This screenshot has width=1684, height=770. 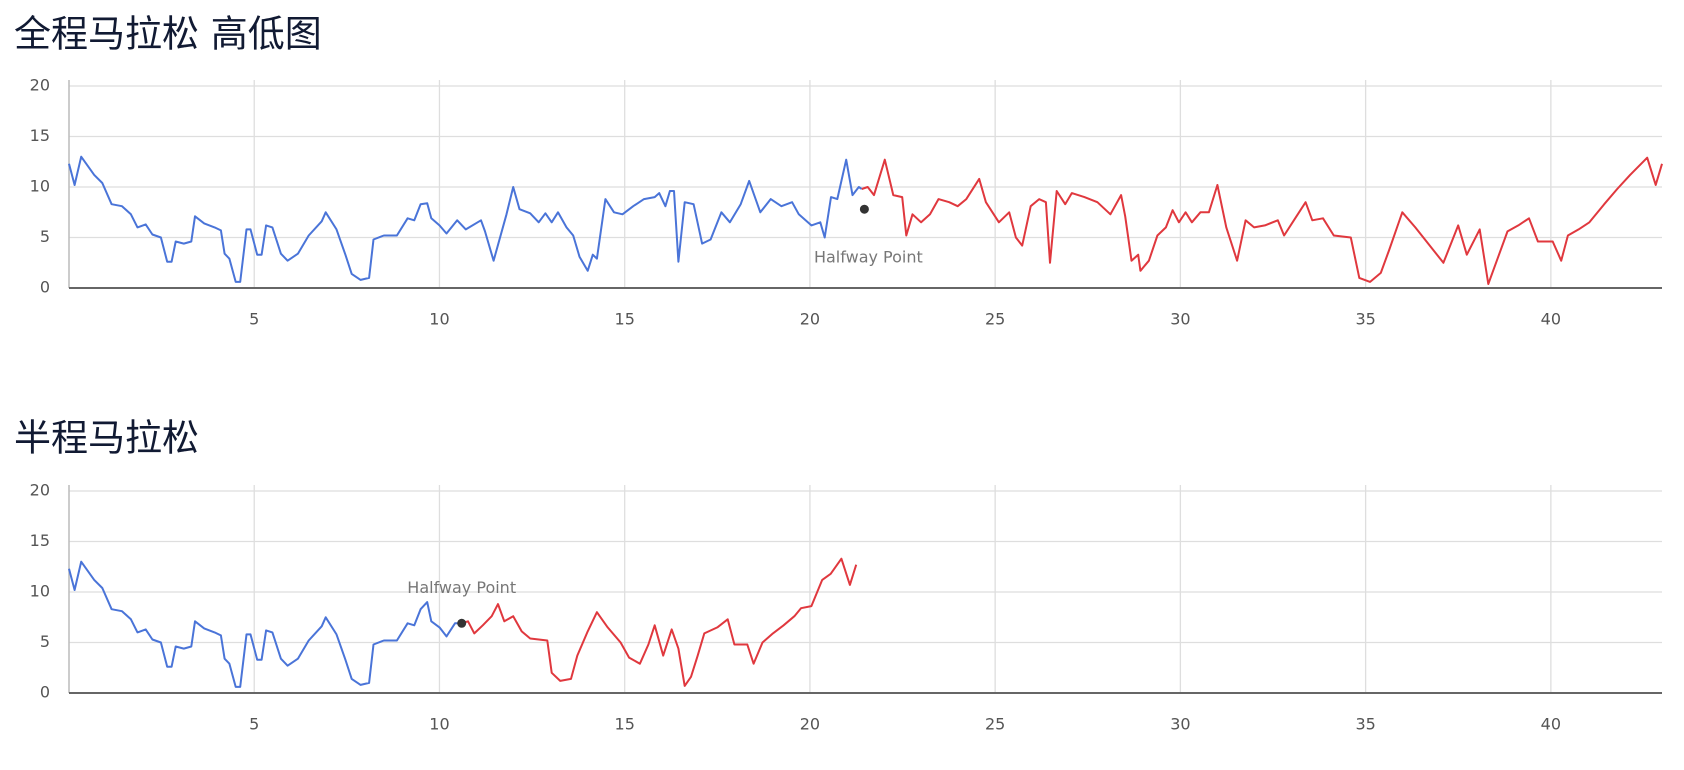 What do you see at coordinates (106, 438) in the screenshot?
I see `chart-title: 半程马拉松` at bounding box center [106, 438].